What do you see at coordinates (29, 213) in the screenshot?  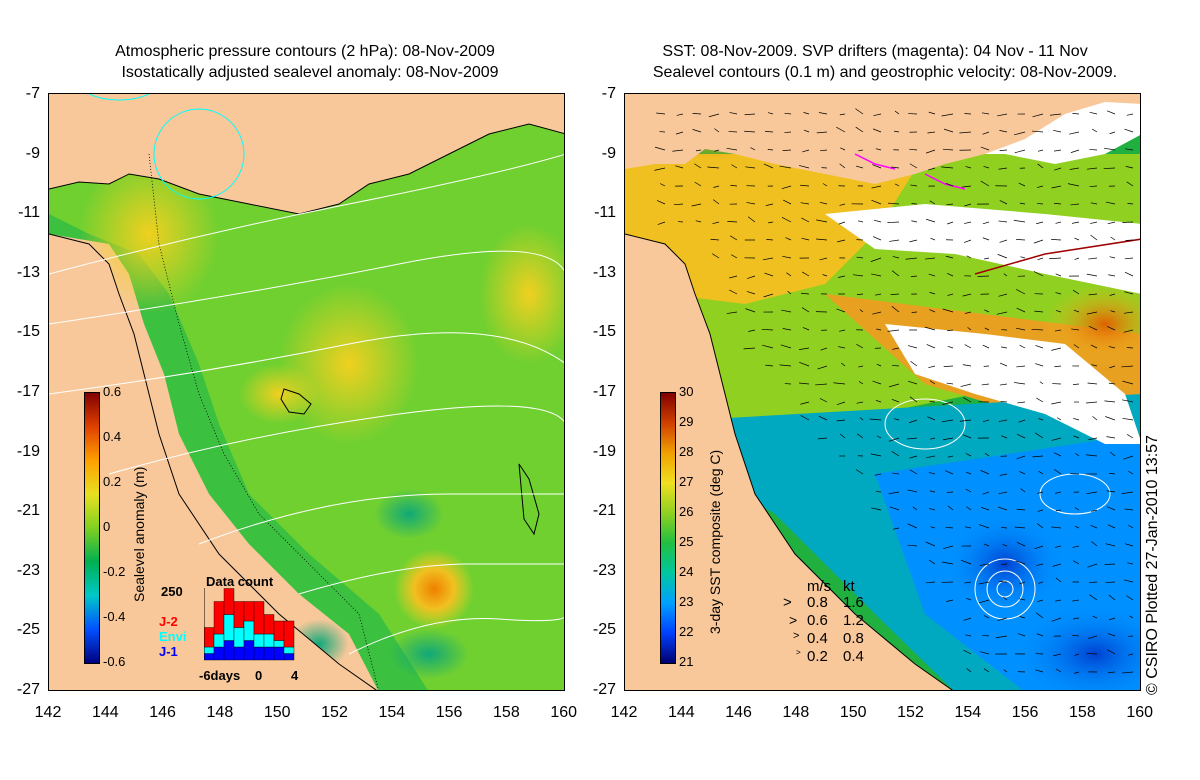 I see `y-tick-label: -11` at bounding box center [29, 213].